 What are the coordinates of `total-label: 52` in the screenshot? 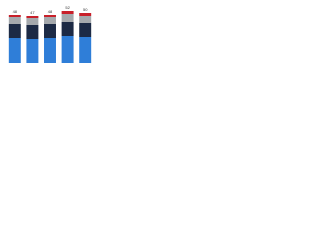 It's located at (67, 7).